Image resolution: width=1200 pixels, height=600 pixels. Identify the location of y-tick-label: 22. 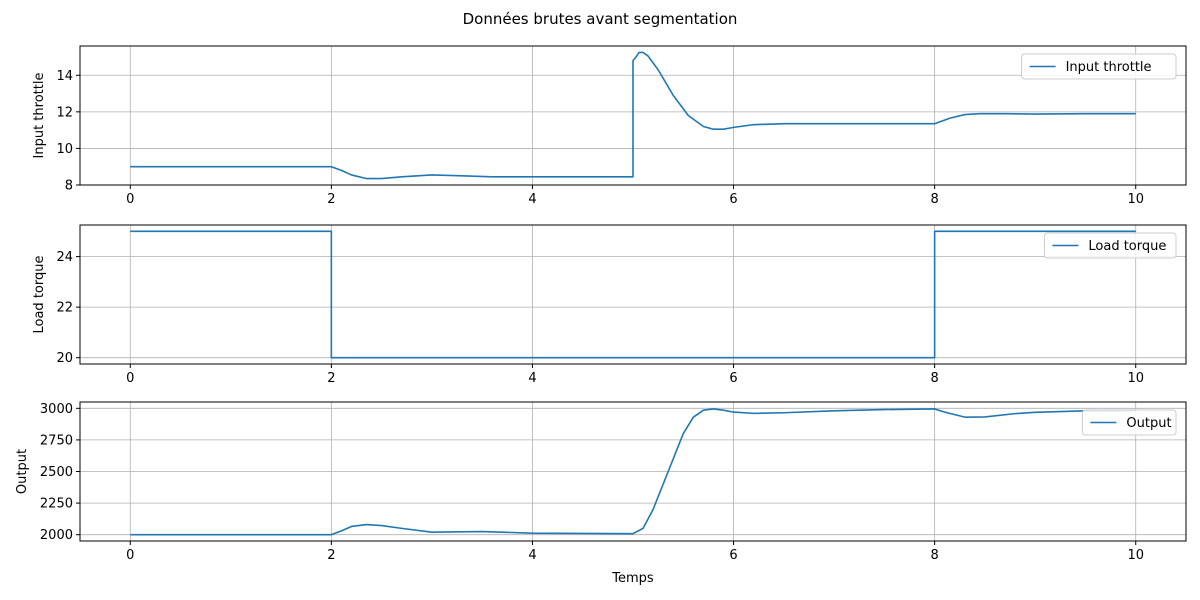
(64, 308).